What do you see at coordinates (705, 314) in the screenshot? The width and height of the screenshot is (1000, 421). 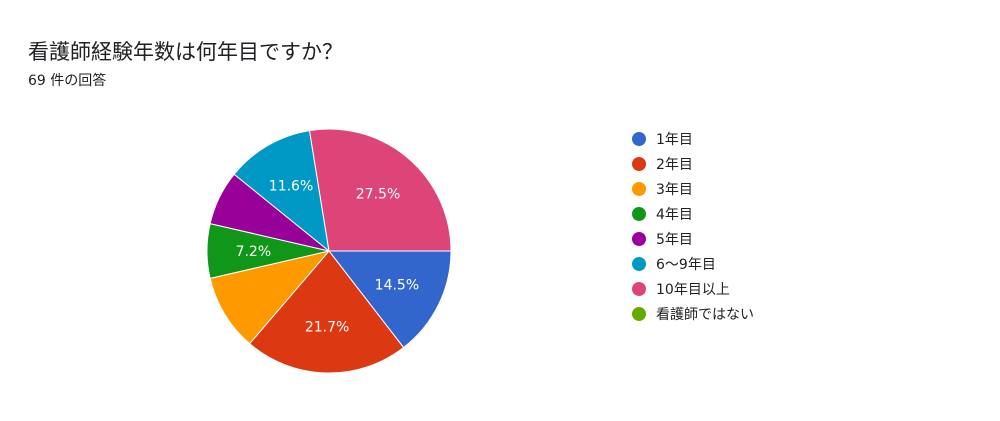 I see `legend-label: 看護師ではない` at bounding box center [705, 314].